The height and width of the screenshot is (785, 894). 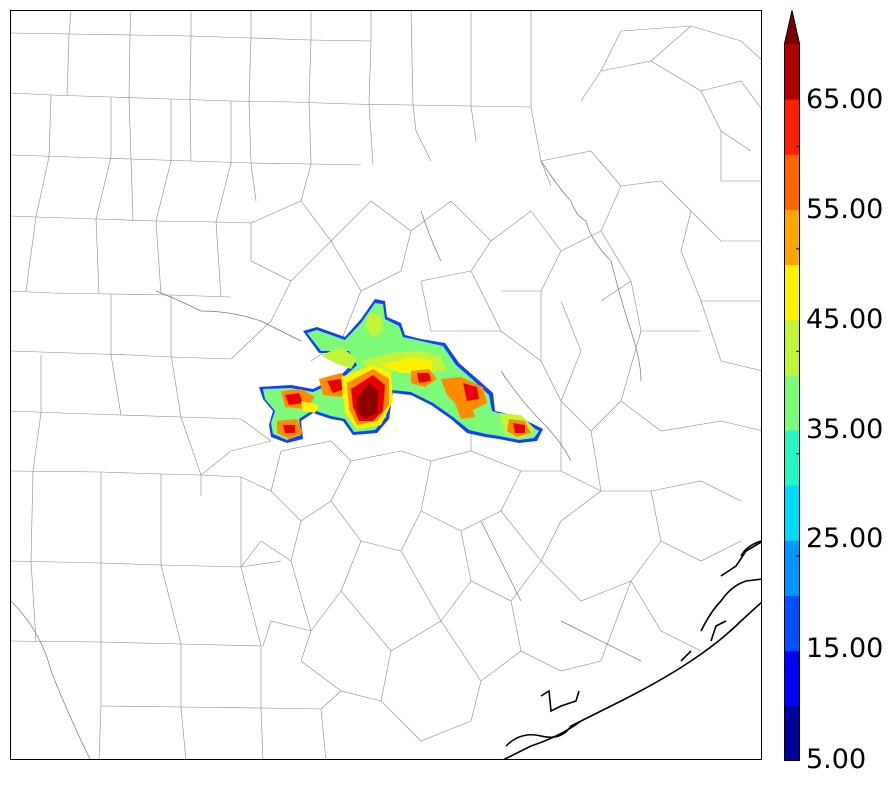 I want to click on colorbar-extend-arrow, so click(x=792, y=27).